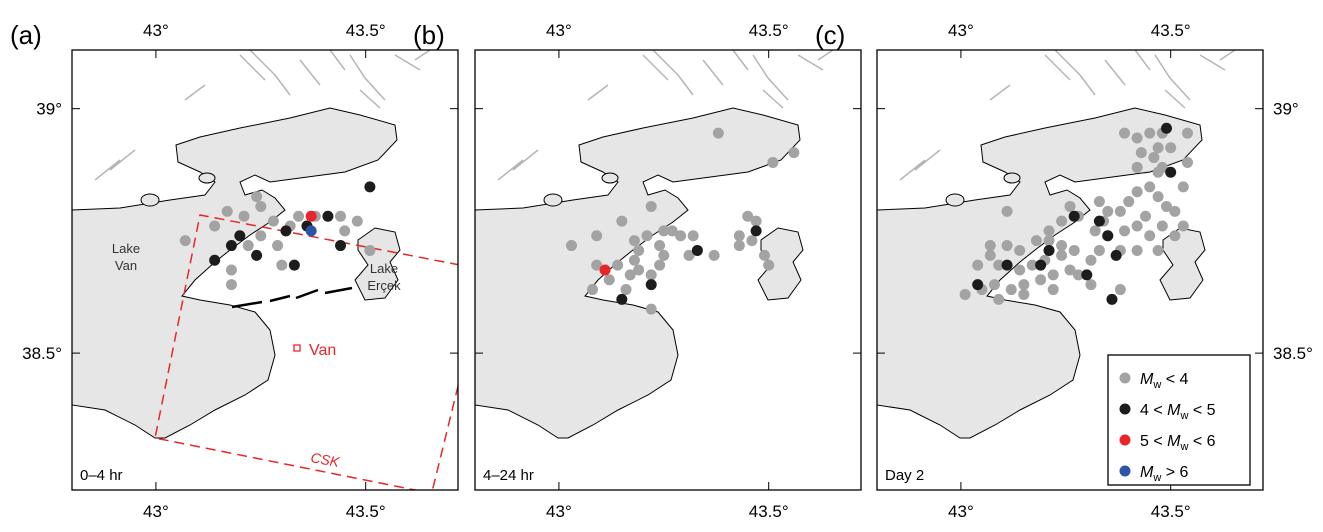 This screenshot has height=532, width=1323. What do you see at coordinates (292, 297) in the screenshot?
I see `rupture` at bounding box center [292, 297].